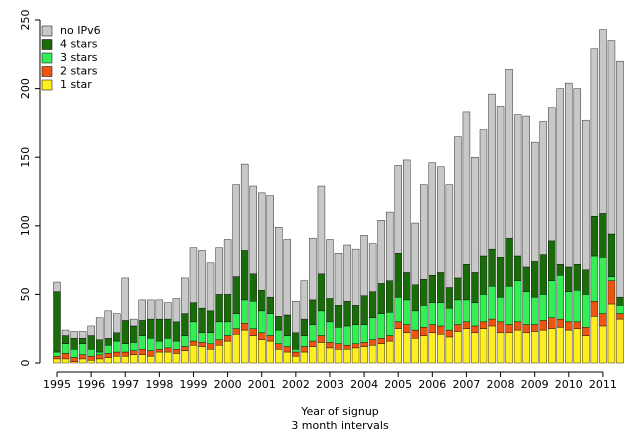  I want to click on x-tick-label: 2006, so click(432, 384).